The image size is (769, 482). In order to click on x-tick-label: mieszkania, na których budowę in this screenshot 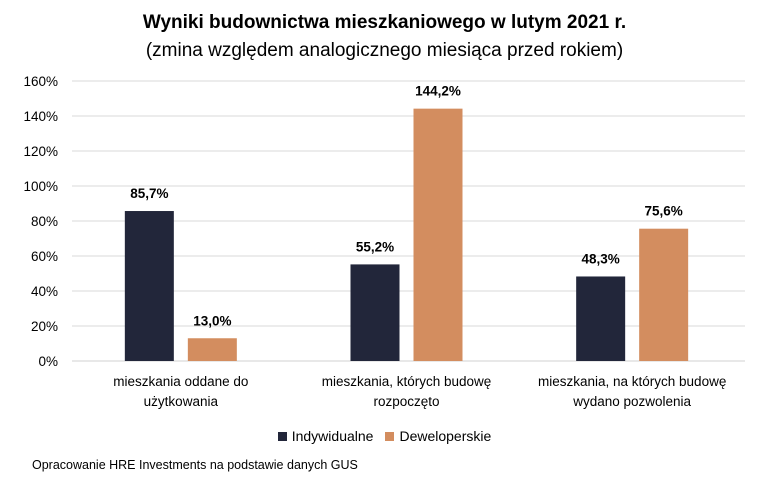, I will do `click(632, 381)`.